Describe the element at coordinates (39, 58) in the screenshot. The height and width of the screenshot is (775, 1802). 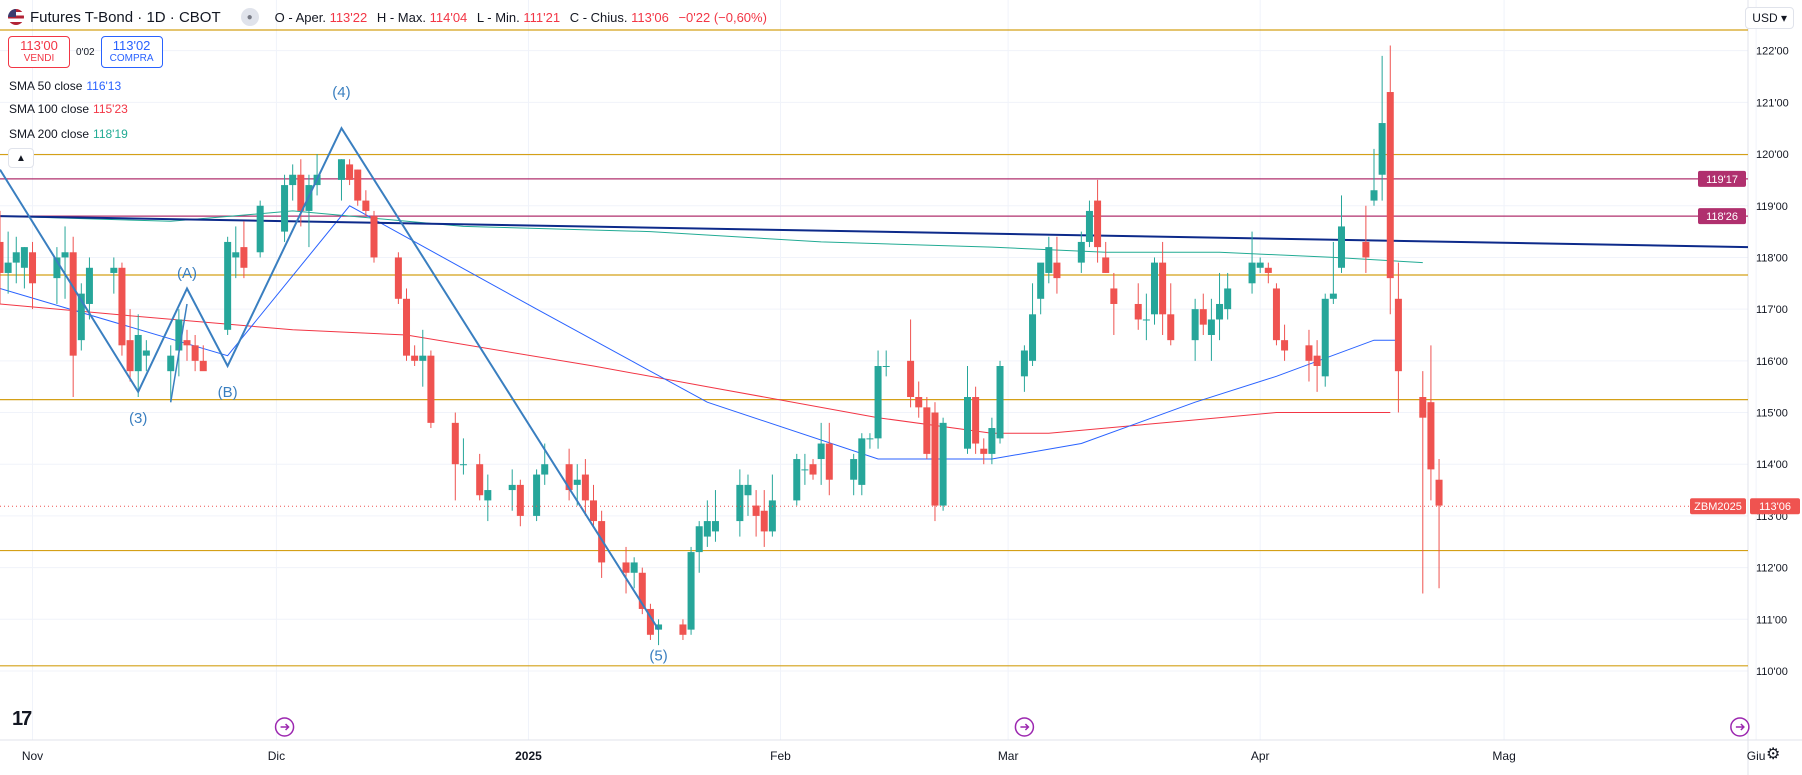
I see `sell-label: VENDI` at that location.